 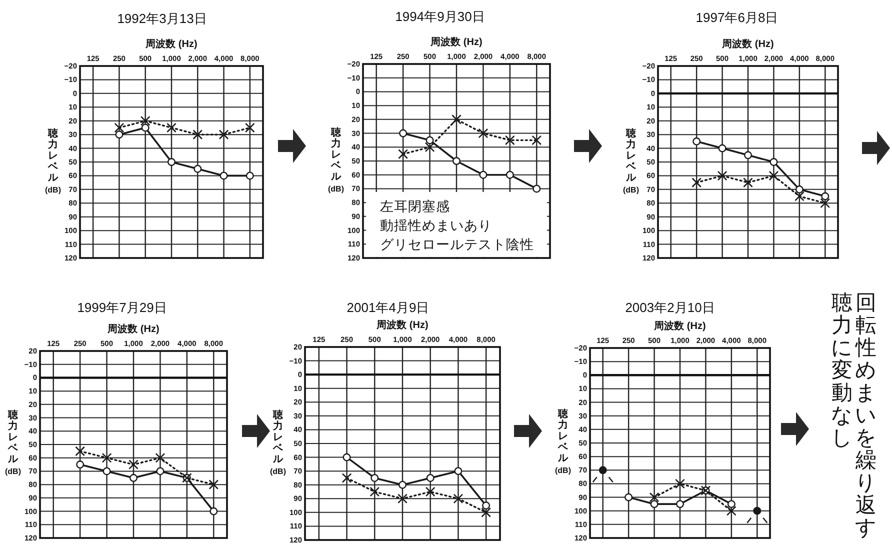 I want to click on chart-title: 1999年7月29日, so click(x=122, y=307).